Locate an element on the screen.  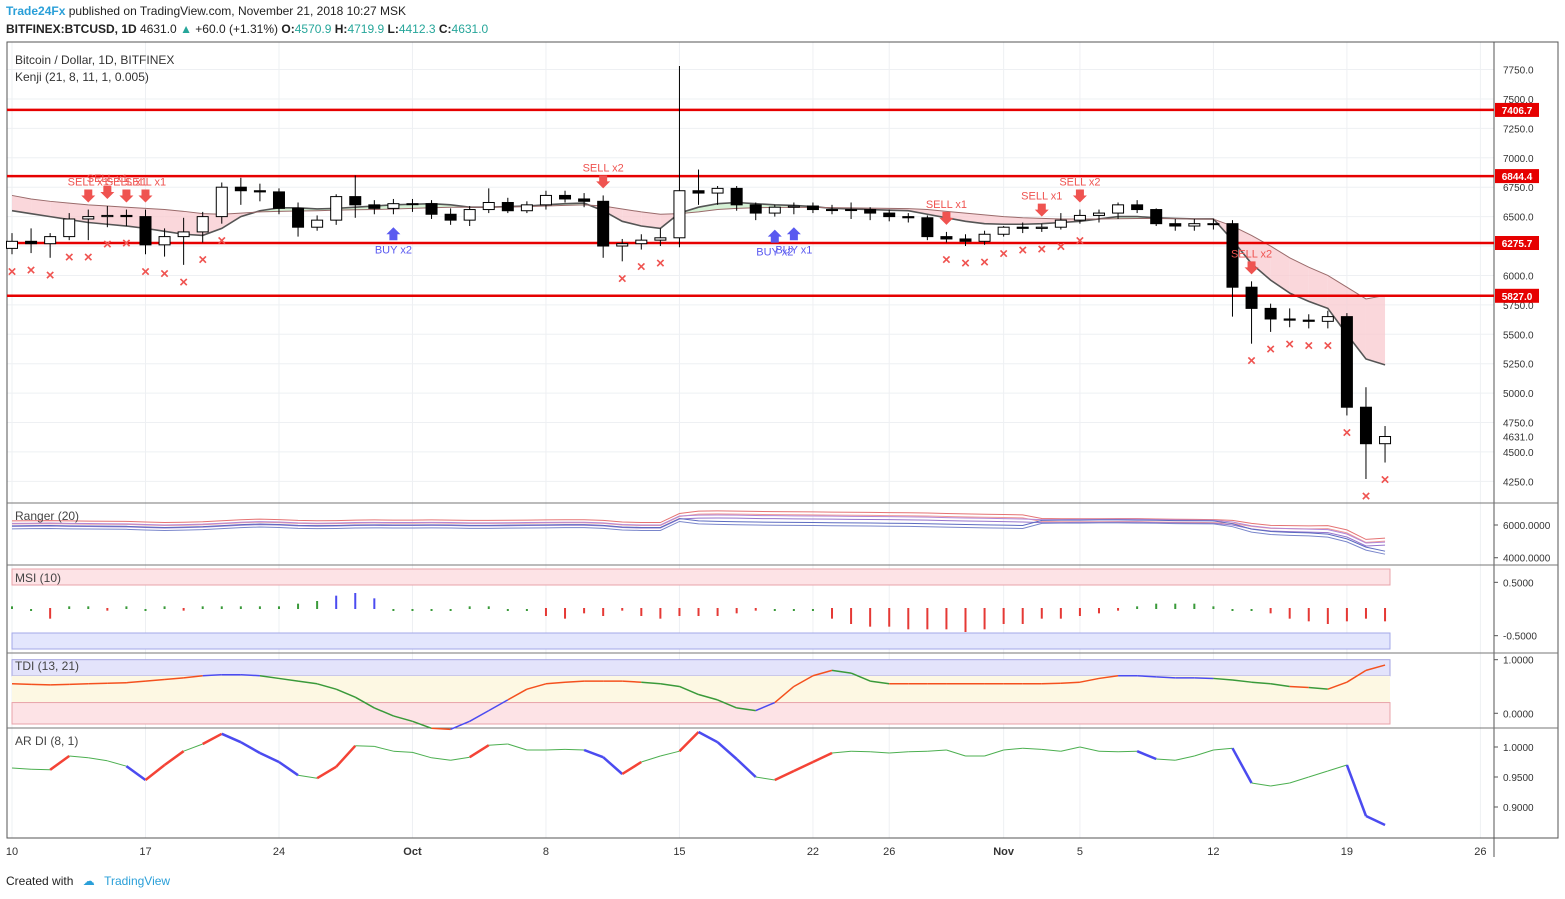
level-label: 7406.7 is located at coordinates (1517, 111).